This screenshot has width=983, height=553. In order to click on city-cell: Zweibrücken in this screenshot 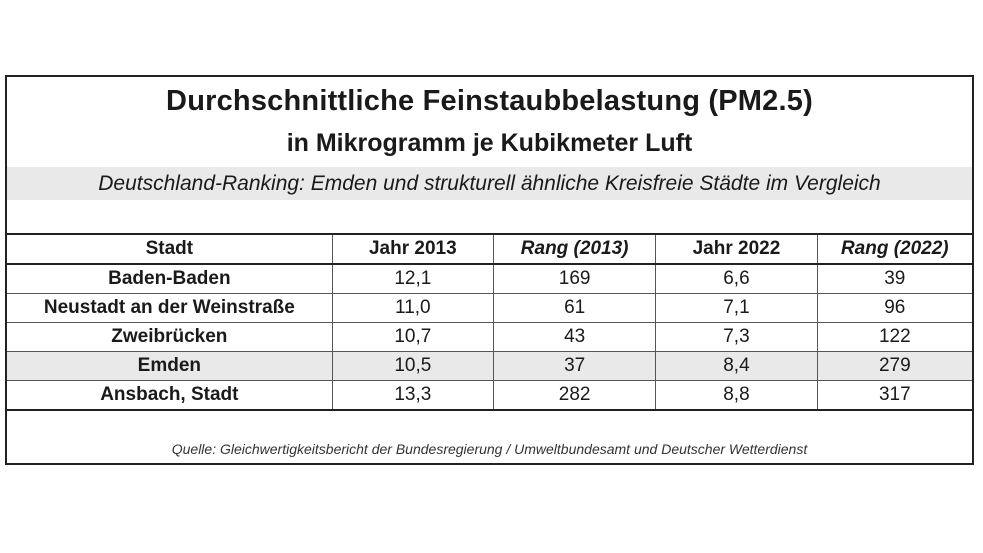, I will do `click(170, 337)`.